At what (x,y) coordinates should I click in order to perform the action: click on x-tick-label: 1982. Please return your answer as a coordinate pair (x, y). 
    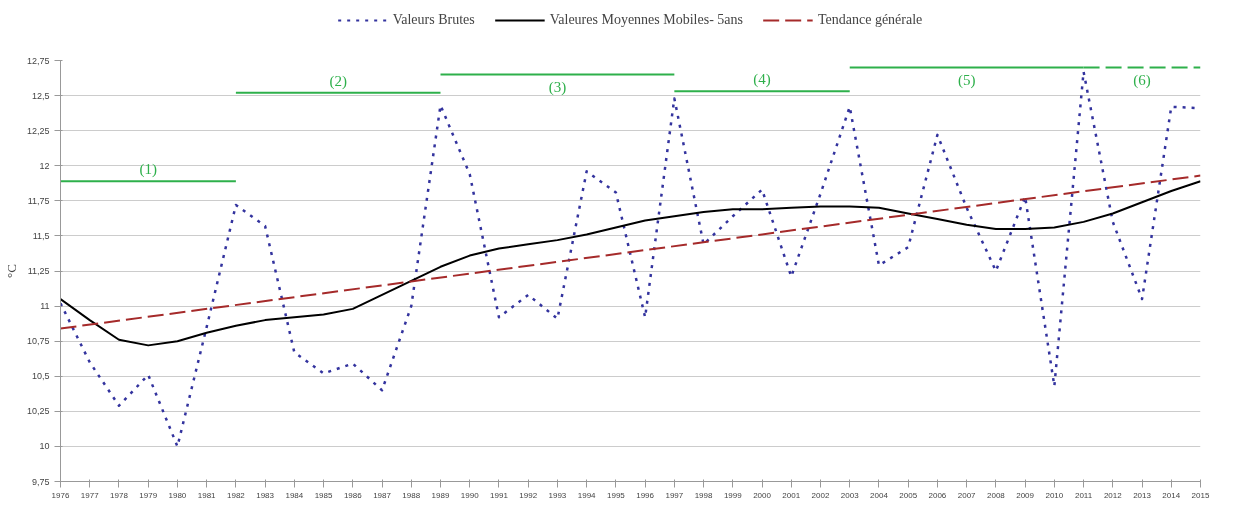
    Looking at the image, I should click on (236, 495).